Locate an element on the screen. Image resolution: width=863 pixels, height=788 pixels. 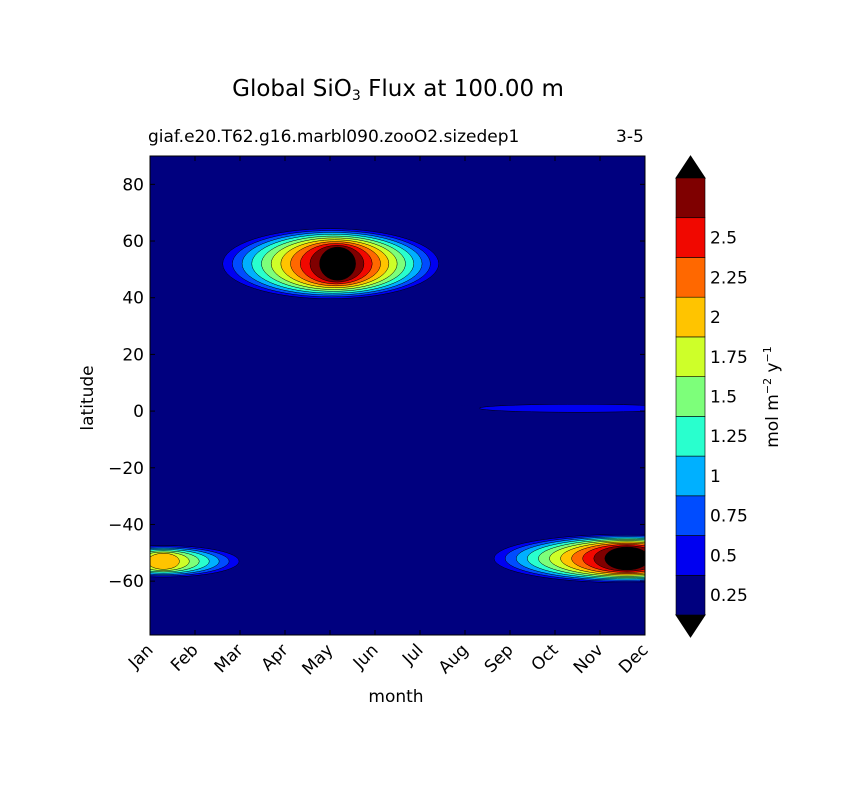
year-range-subtitle: 3-5 is located at coordinates (630, 137).